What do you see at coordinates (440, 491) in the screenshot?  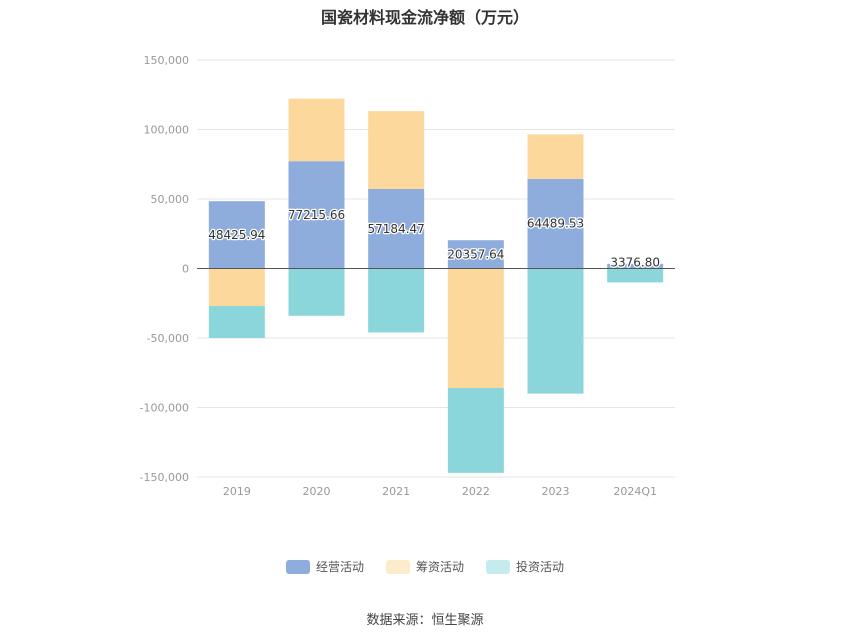 I see `x-axis-tick-labels: 2019 2020 2021 2022 2023 2024Q1` at bounding box center [440, 491].